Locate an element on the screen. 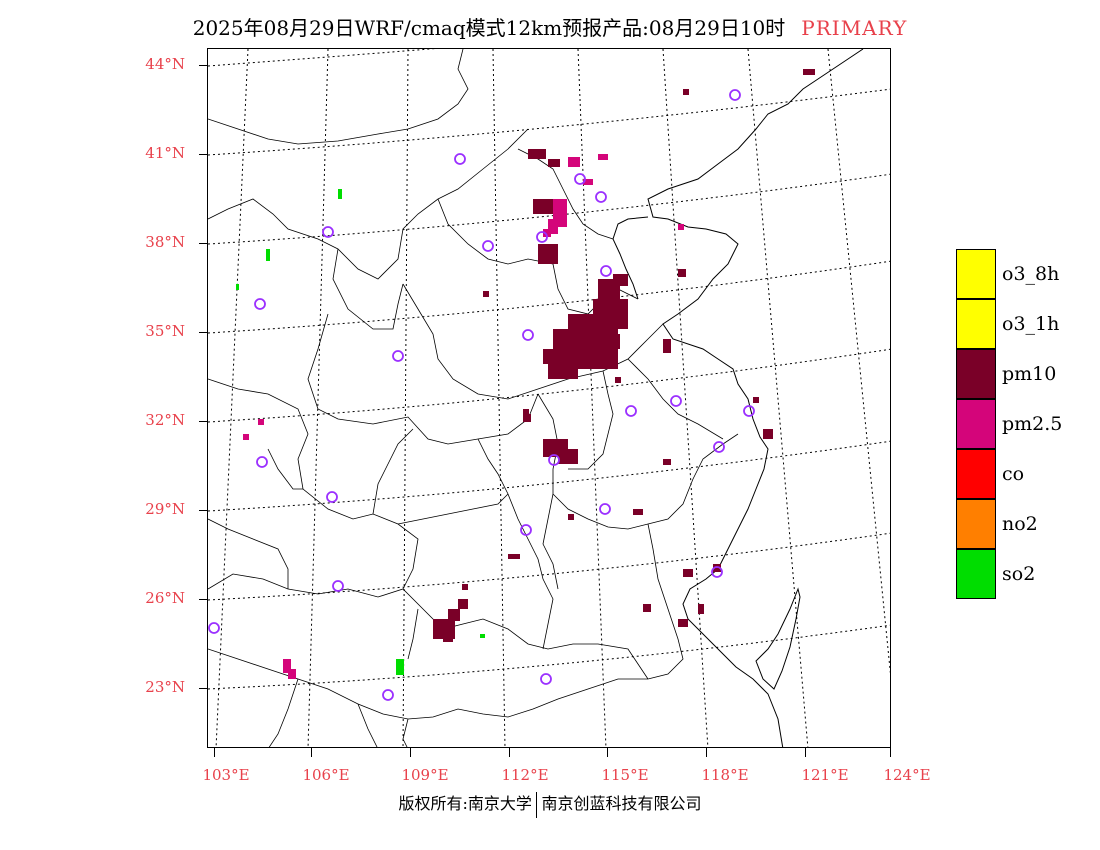 Image resolution: width=1100 pixels, height=850 pixels. legend-label: no2 is located at coordinates (1020, 524).